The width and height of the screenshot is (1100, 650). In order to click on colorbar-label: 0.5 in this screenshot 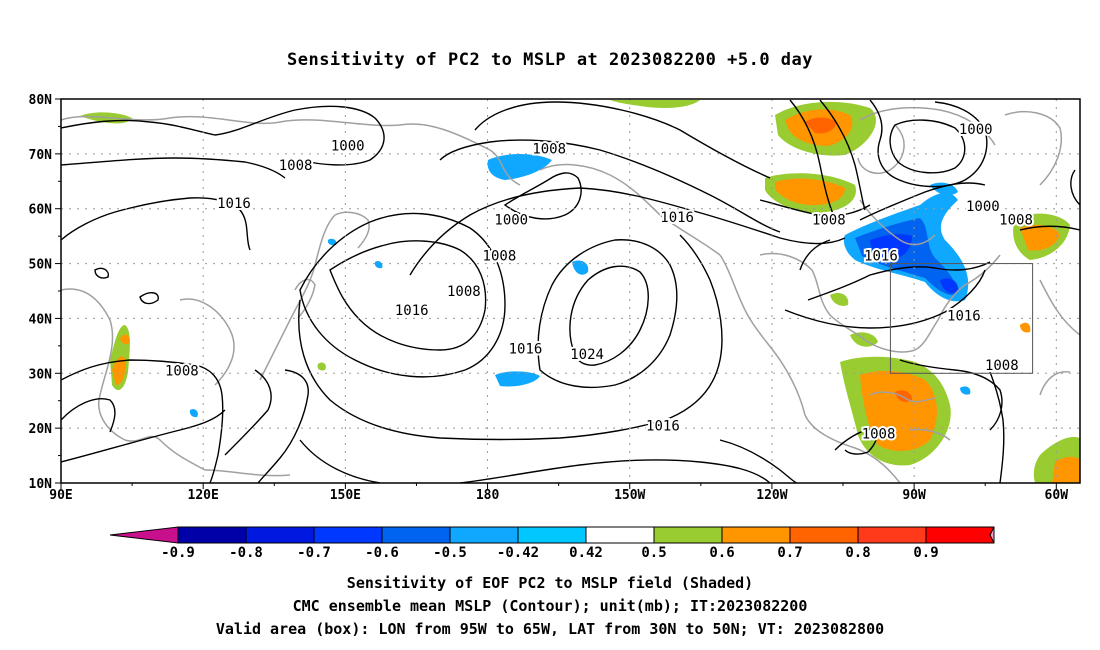, I will do `click(653, 553)`.